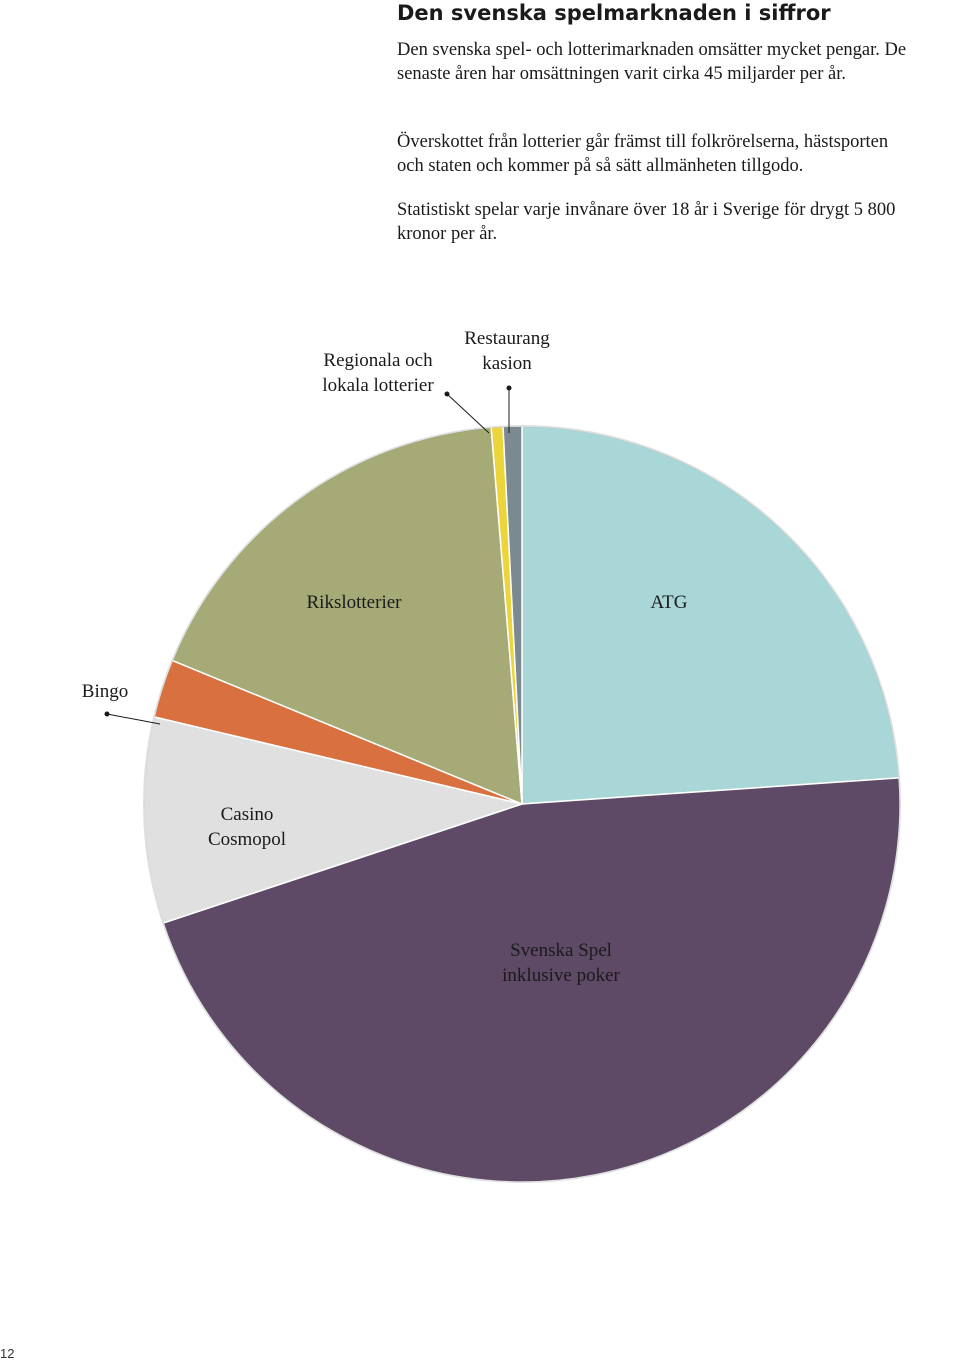 Image resolution: width=960 pixels, height=1366 pixels. I want to click on leader-dot-bingo, so click(107, 714).